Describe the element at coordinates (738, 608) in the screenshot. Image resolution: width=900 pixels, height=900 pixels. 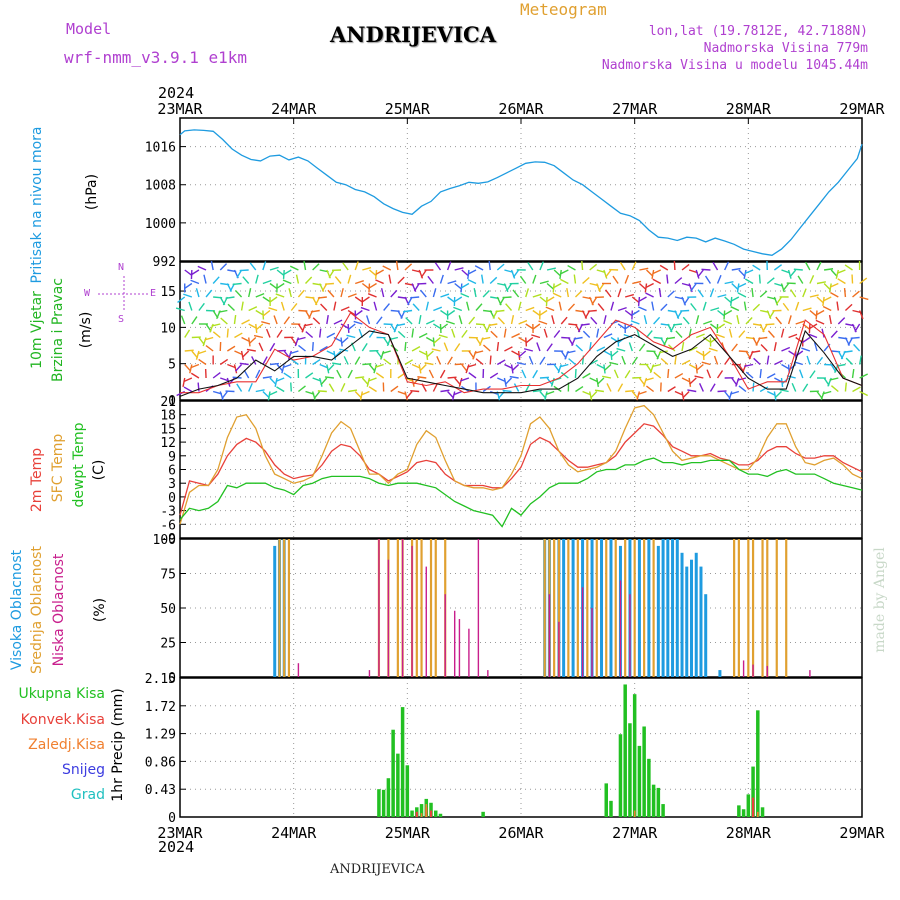
I see `mid-cloud-bar` at that location.